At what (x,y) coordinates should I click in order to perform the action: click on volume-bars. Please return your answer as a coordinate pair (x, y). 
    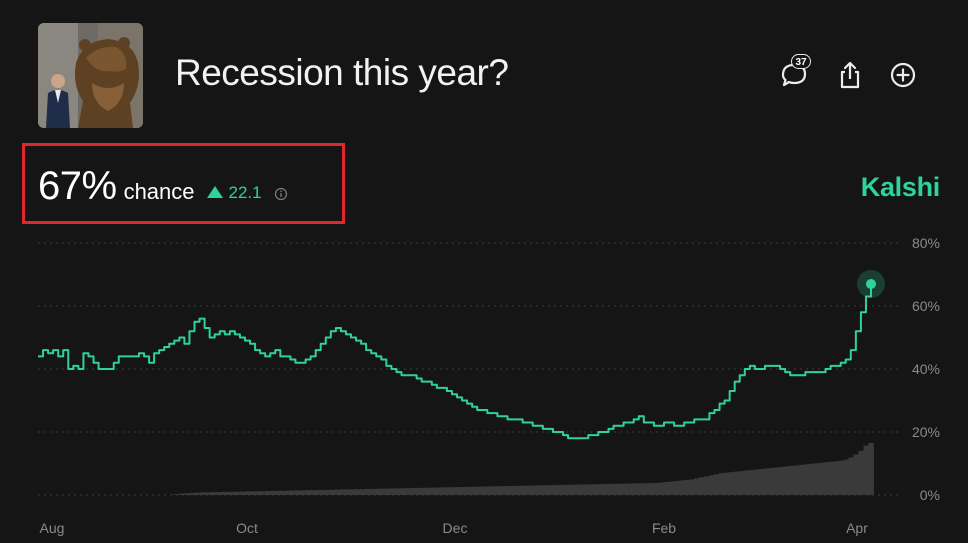
    Looking at the image, I should click on (522, 469).